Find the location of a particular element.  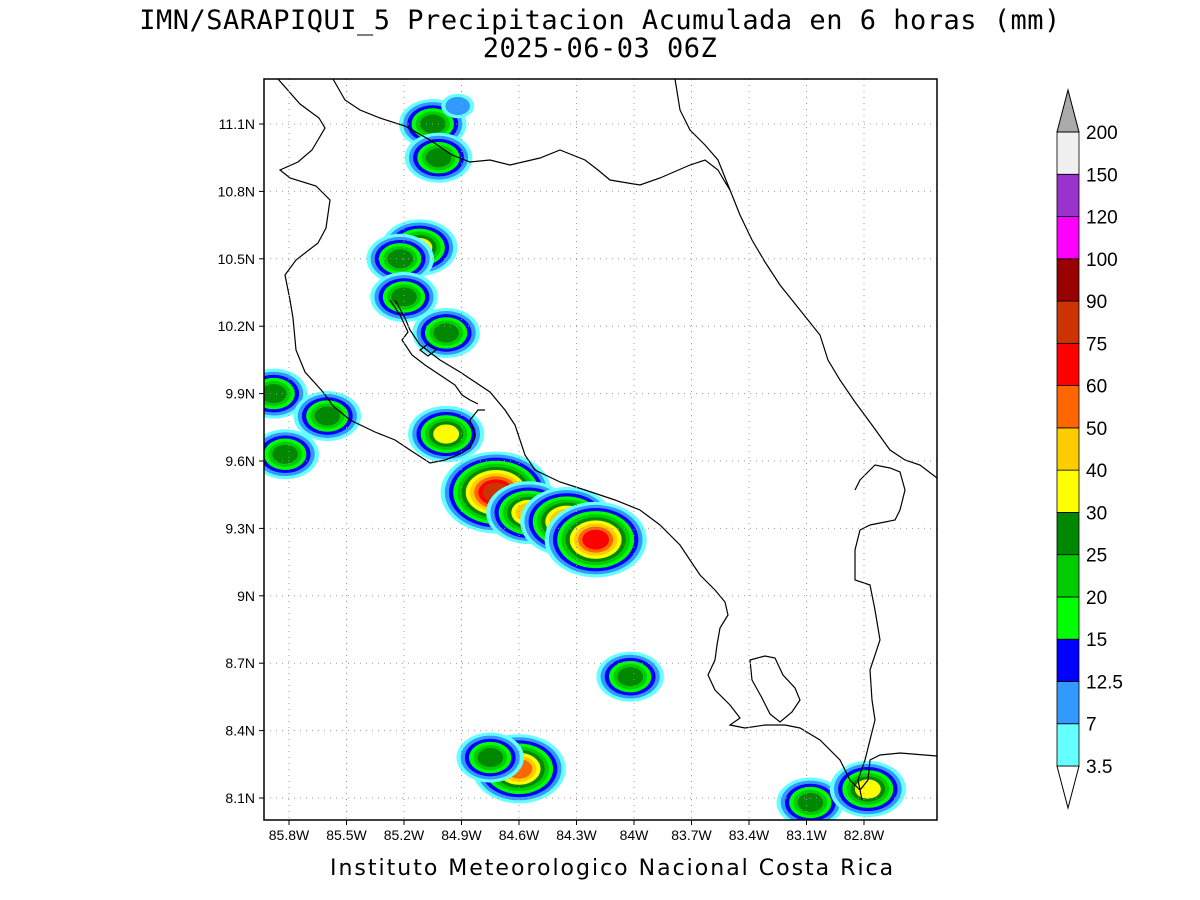

lat-tick-label: 10.8N is located at coordinates (236, 191).